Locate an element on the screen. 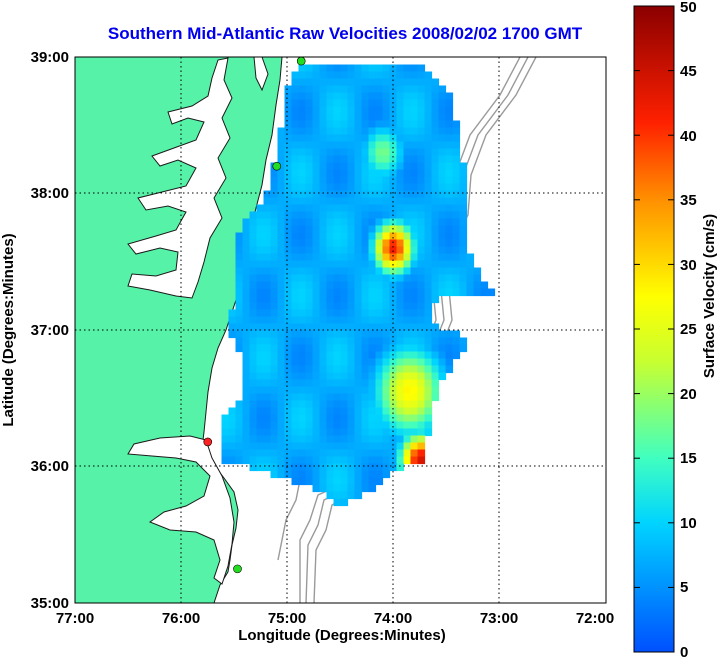 The image size is (724, 659). colorbar-tick-label: 20 is located at coordinates (688, 394).